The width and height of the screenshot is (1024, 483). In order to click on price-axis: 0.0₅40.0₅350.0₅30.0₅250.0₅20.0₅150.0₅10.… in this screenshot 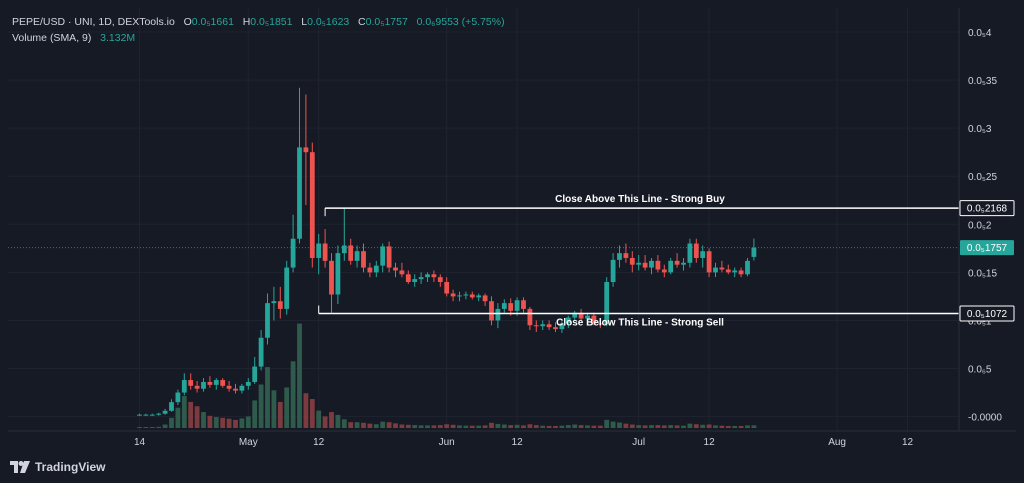, I will do `click(987, 226)`.